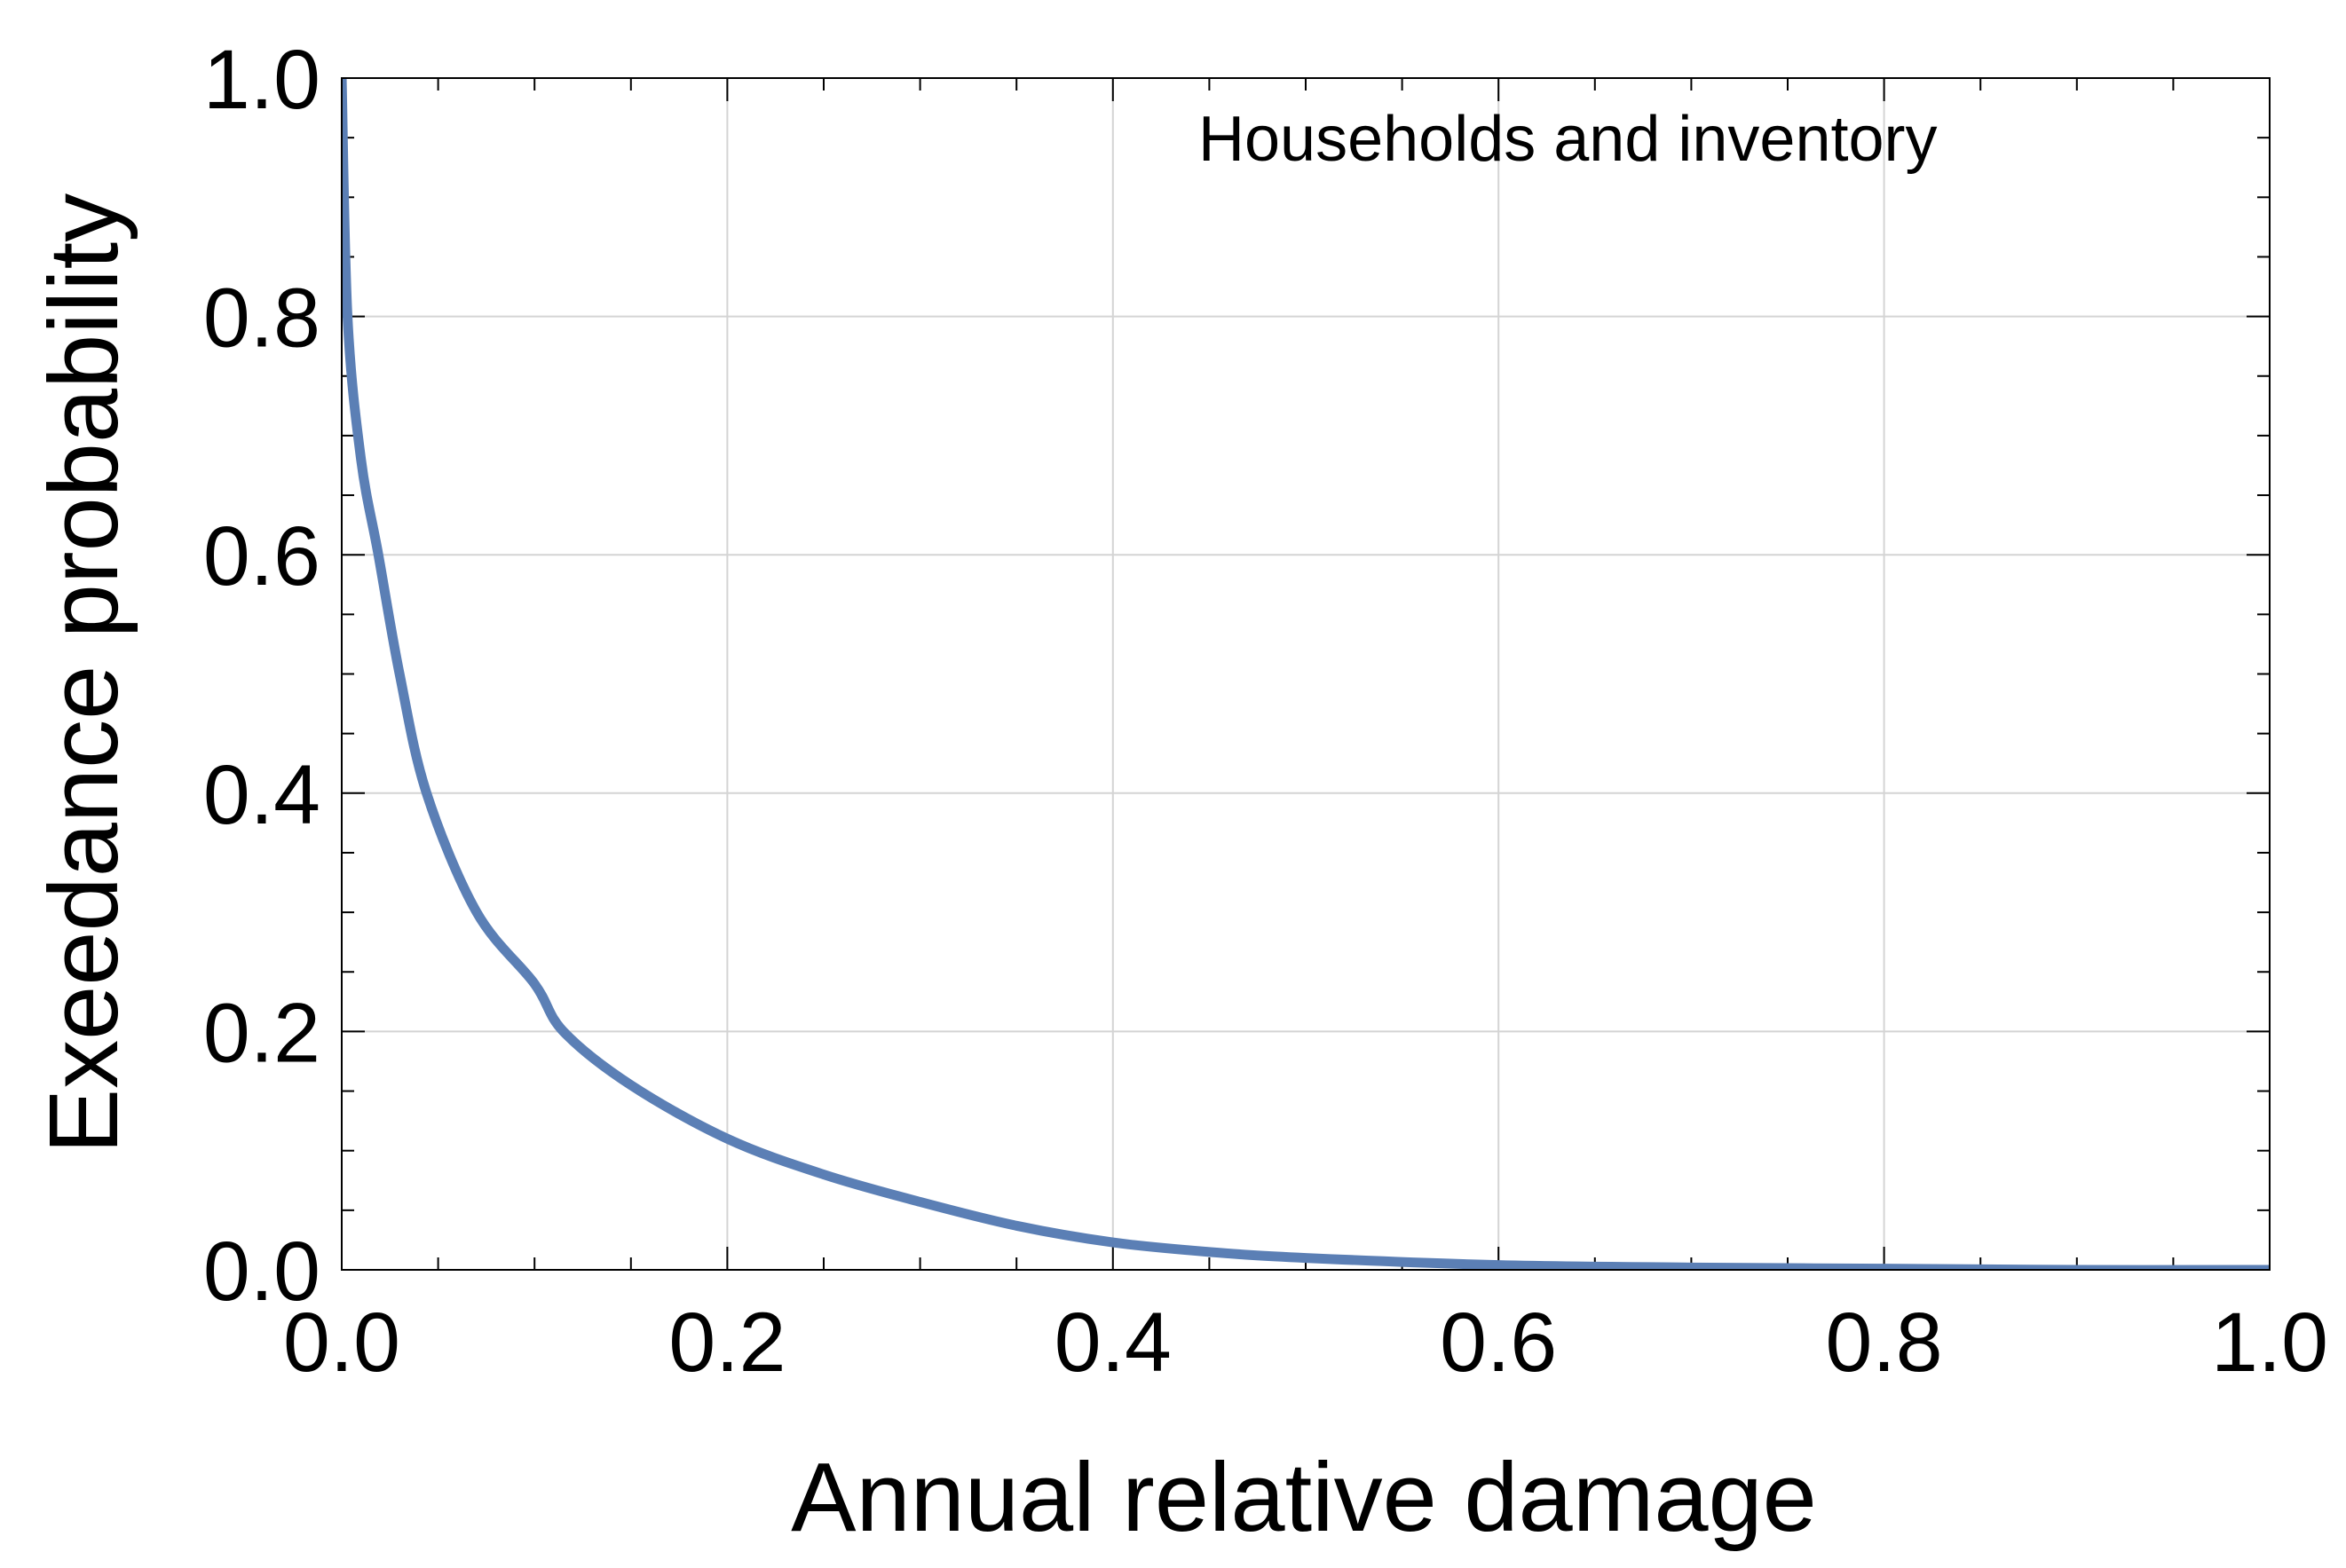  What do you see at coordinates (341, 1343) in the screenshot?
I see `x-tick-label: 0.0` at bounding box center [341, 1343].